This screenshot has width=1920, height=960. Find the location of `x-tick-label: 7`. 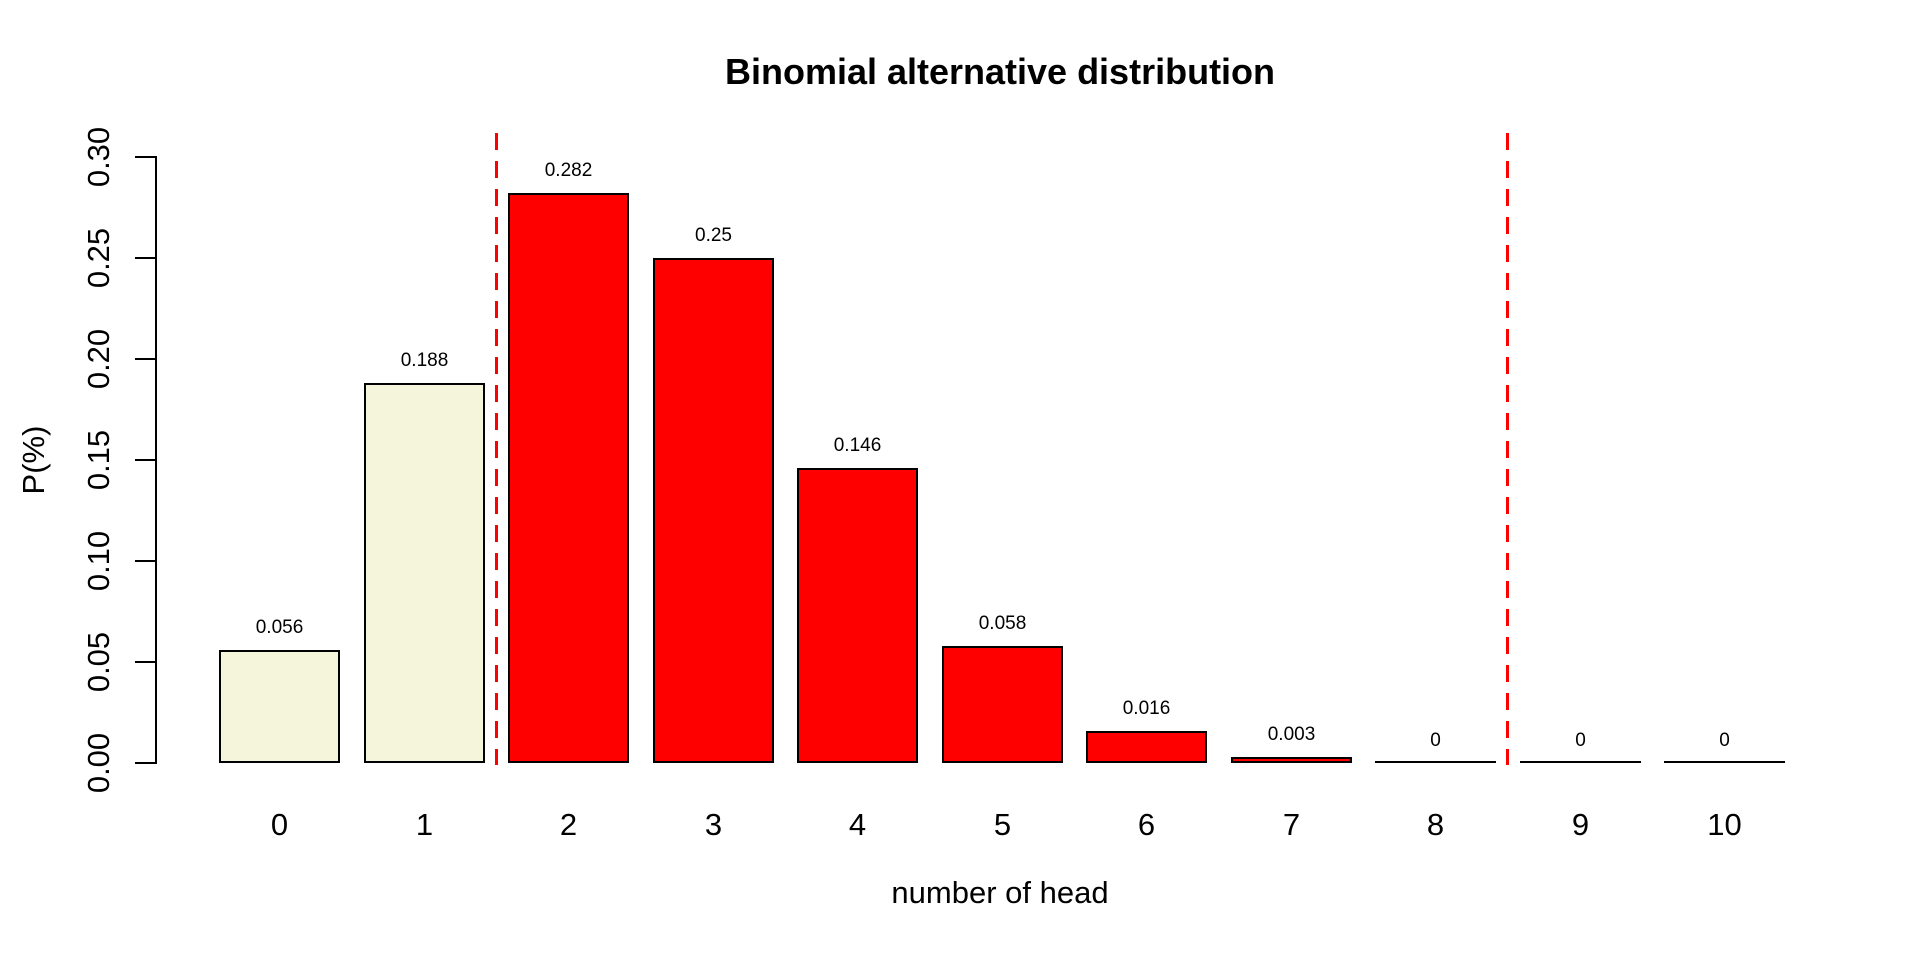

x-tick-label: 7 is located at coordinates (1291, 824).